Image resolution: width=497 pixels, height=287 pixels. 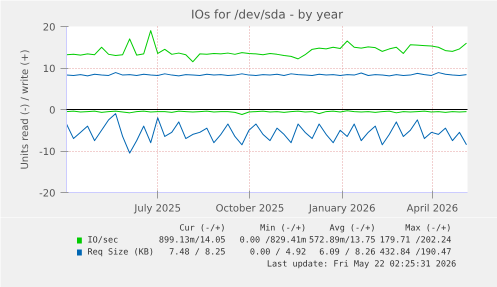 What do you see at coordinates (416, 253) in the screenshot?
I see `text: 432.84 /190.47` at bounding box center [416, 253].